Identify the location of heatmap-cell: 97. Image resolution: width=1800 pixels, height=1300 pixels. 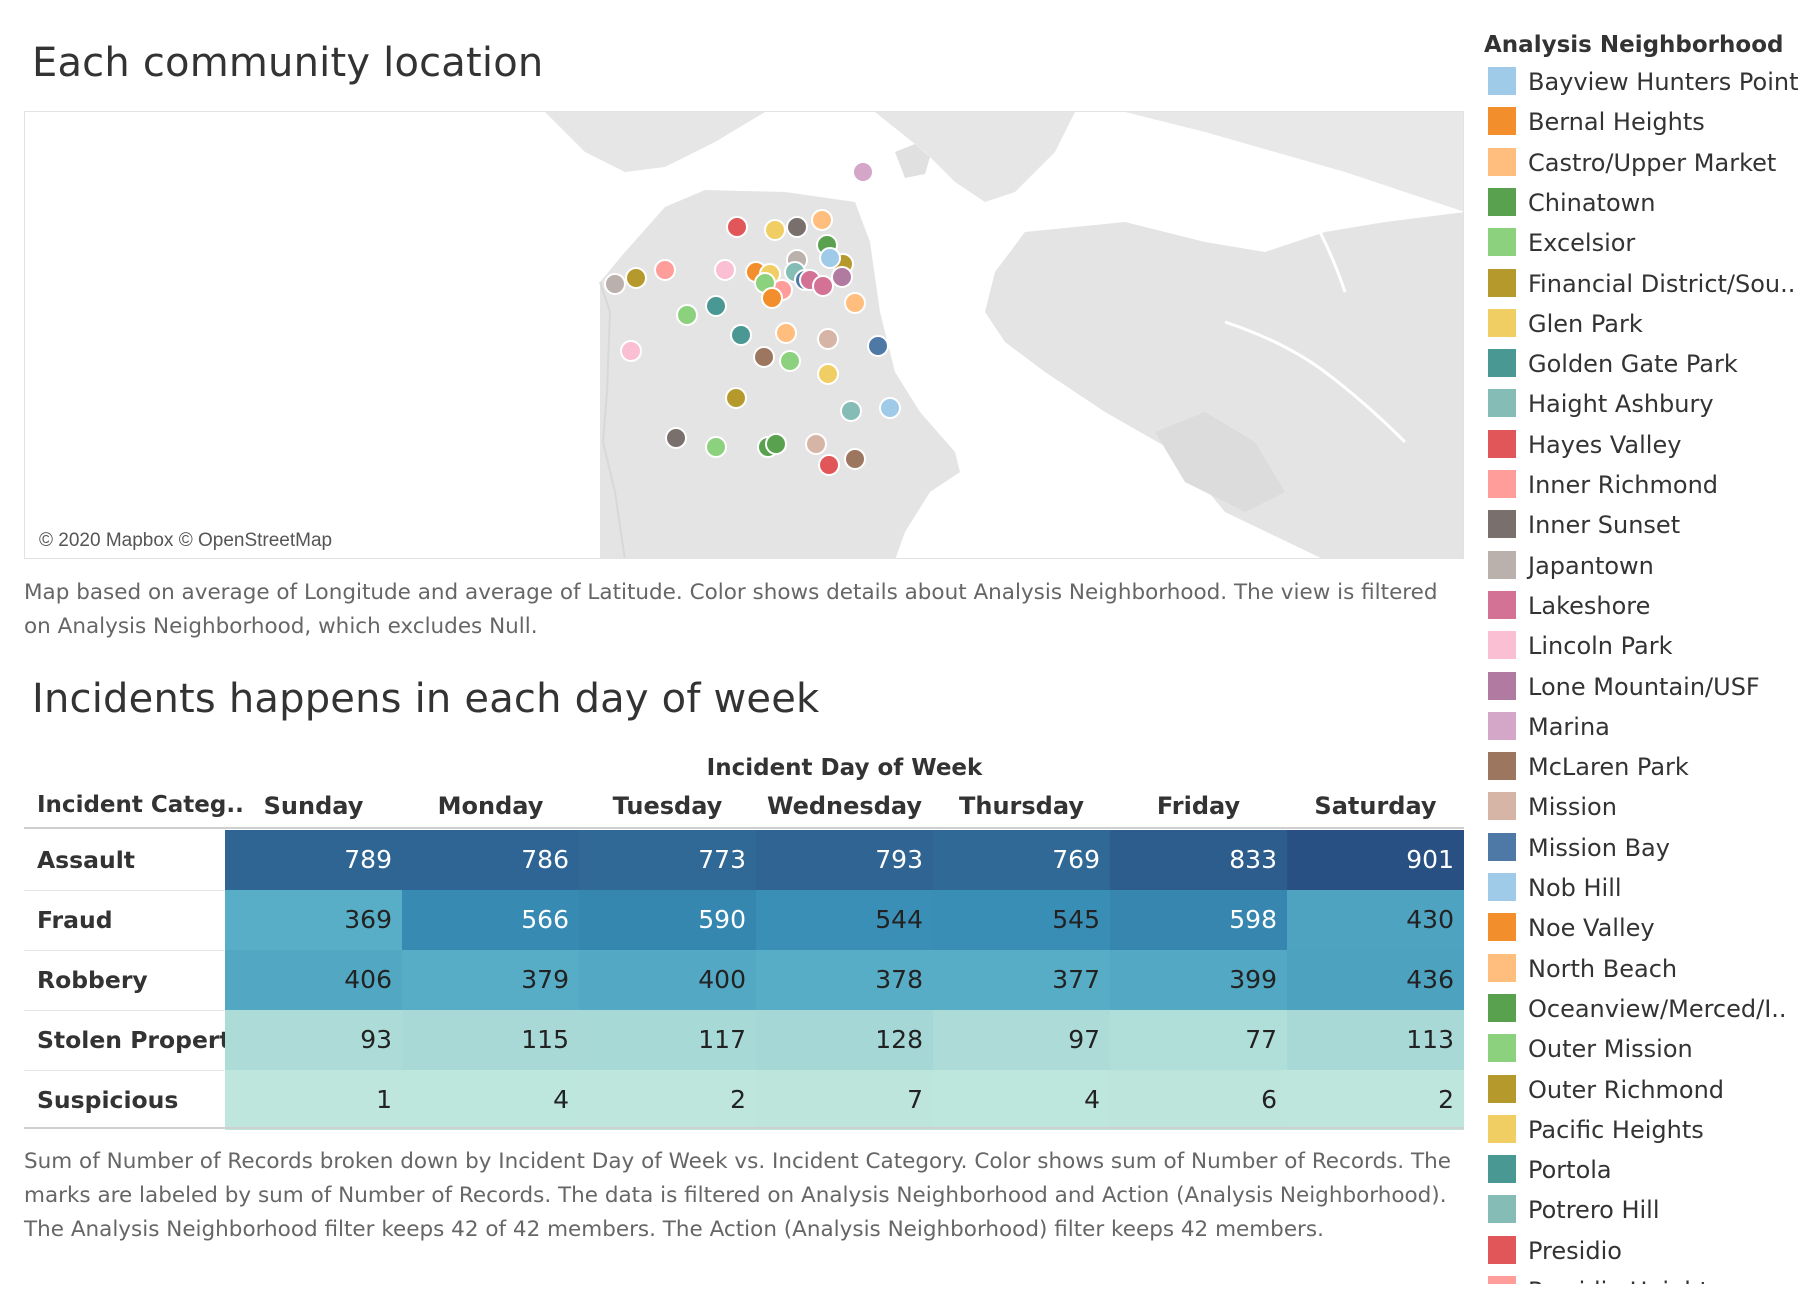
(1021, 1040).